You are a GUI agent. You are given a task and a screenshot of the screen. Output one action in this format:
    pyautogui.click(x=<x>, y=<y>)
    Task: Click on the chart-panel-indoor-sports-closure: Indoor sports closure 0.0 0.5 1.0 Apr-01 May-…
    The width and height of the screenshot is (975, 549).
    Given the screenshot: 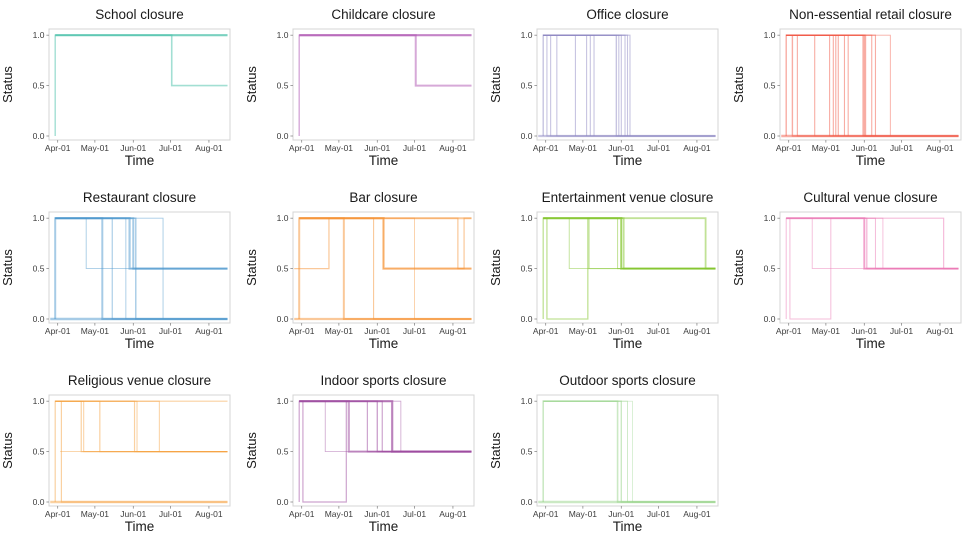 What is the action you would take?
    pyautogui.click(x=366, y=457)
    